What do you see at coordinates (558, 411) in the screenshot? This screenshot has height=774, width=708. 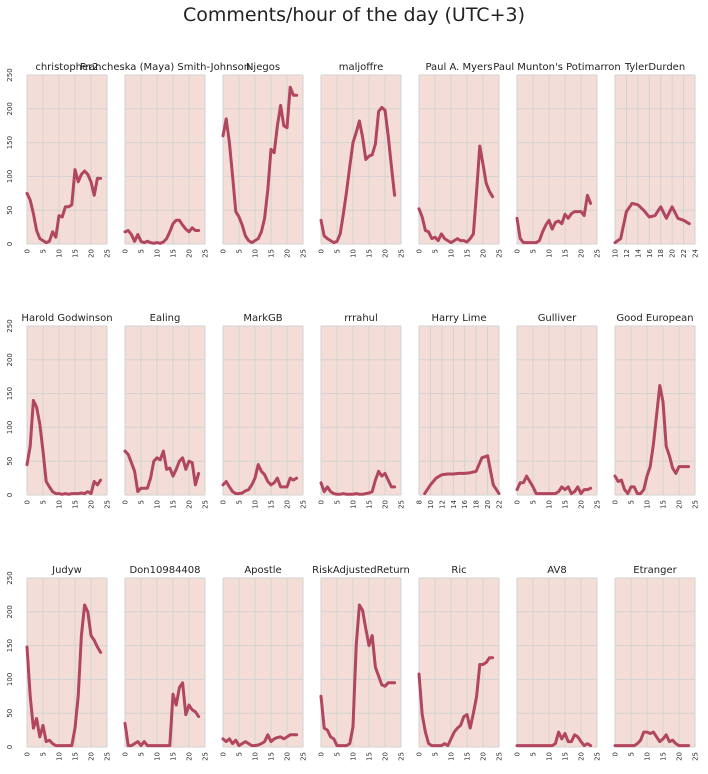 I see `panel-12: 0 5 10 15 20 25 Gulliver` at bounding box center [558, 411].